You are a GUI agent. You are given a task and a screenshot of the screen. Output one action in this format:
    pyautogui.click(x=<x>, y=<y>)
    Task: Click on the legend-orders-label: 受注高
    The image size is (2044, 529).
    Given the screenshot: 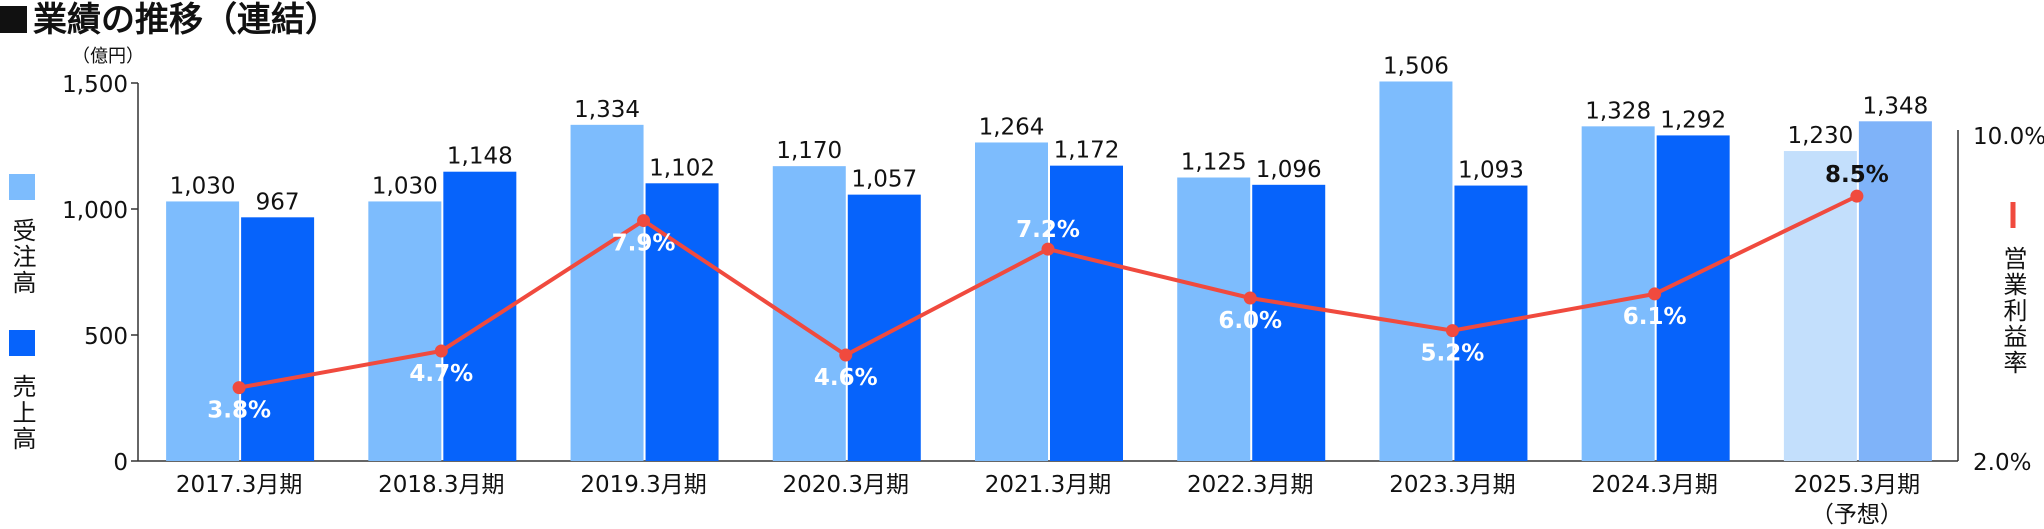 What is the action you would take?
    pyautogui.click(x=22, y=257)
    